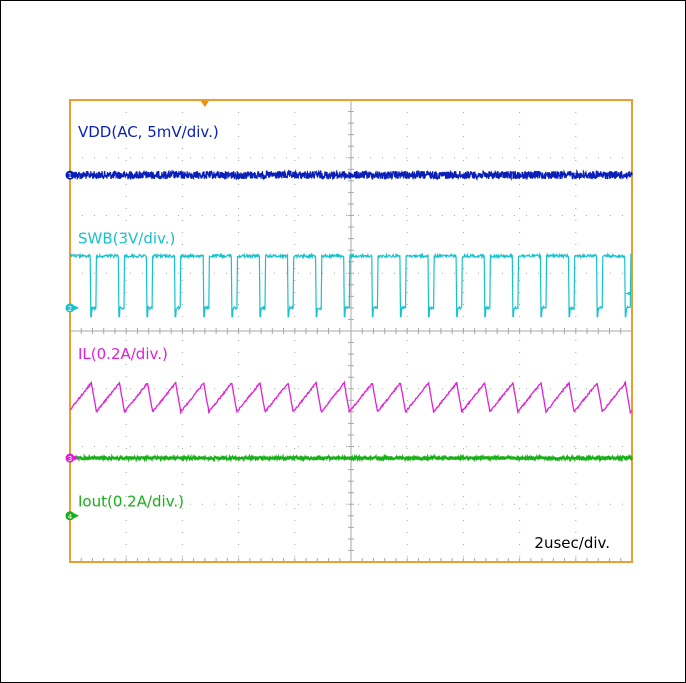 The image size is (686, 683). What do you see at coordinates (123, 354) in the screenshot?
I see `trace-label: IL(0.2A/div.)` at bounding box center [123, 354].